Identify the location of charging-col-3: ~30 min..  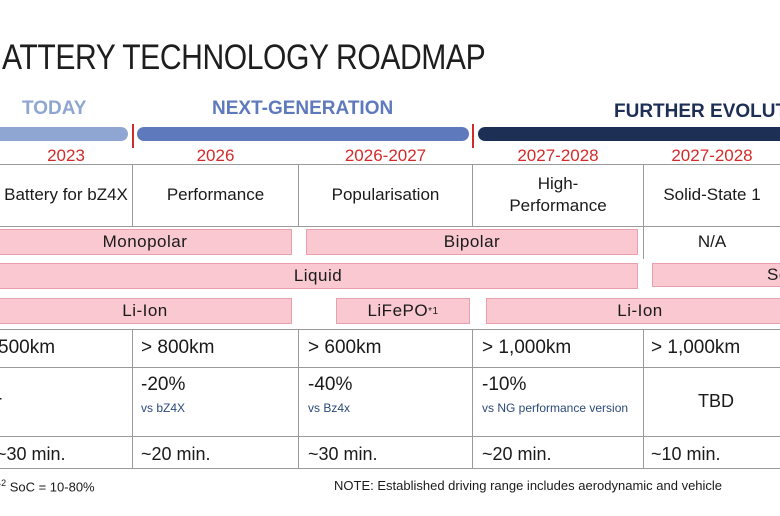
(343, 454).